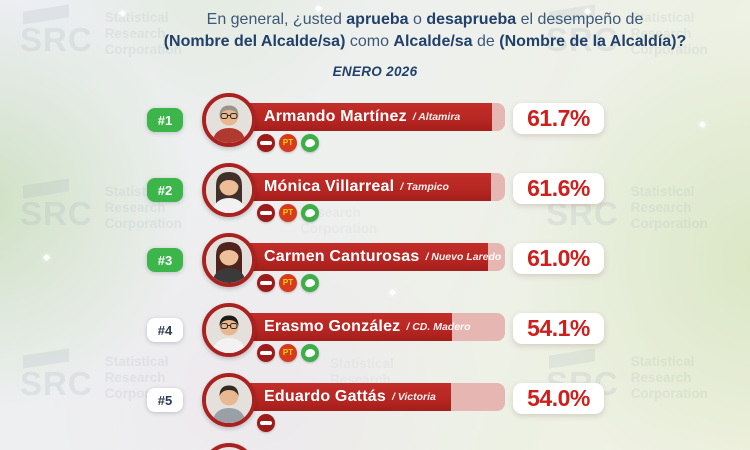  Describe the element at coordinates (165, 260) in the screenshot. I see `rank-badge: #3` at that location.